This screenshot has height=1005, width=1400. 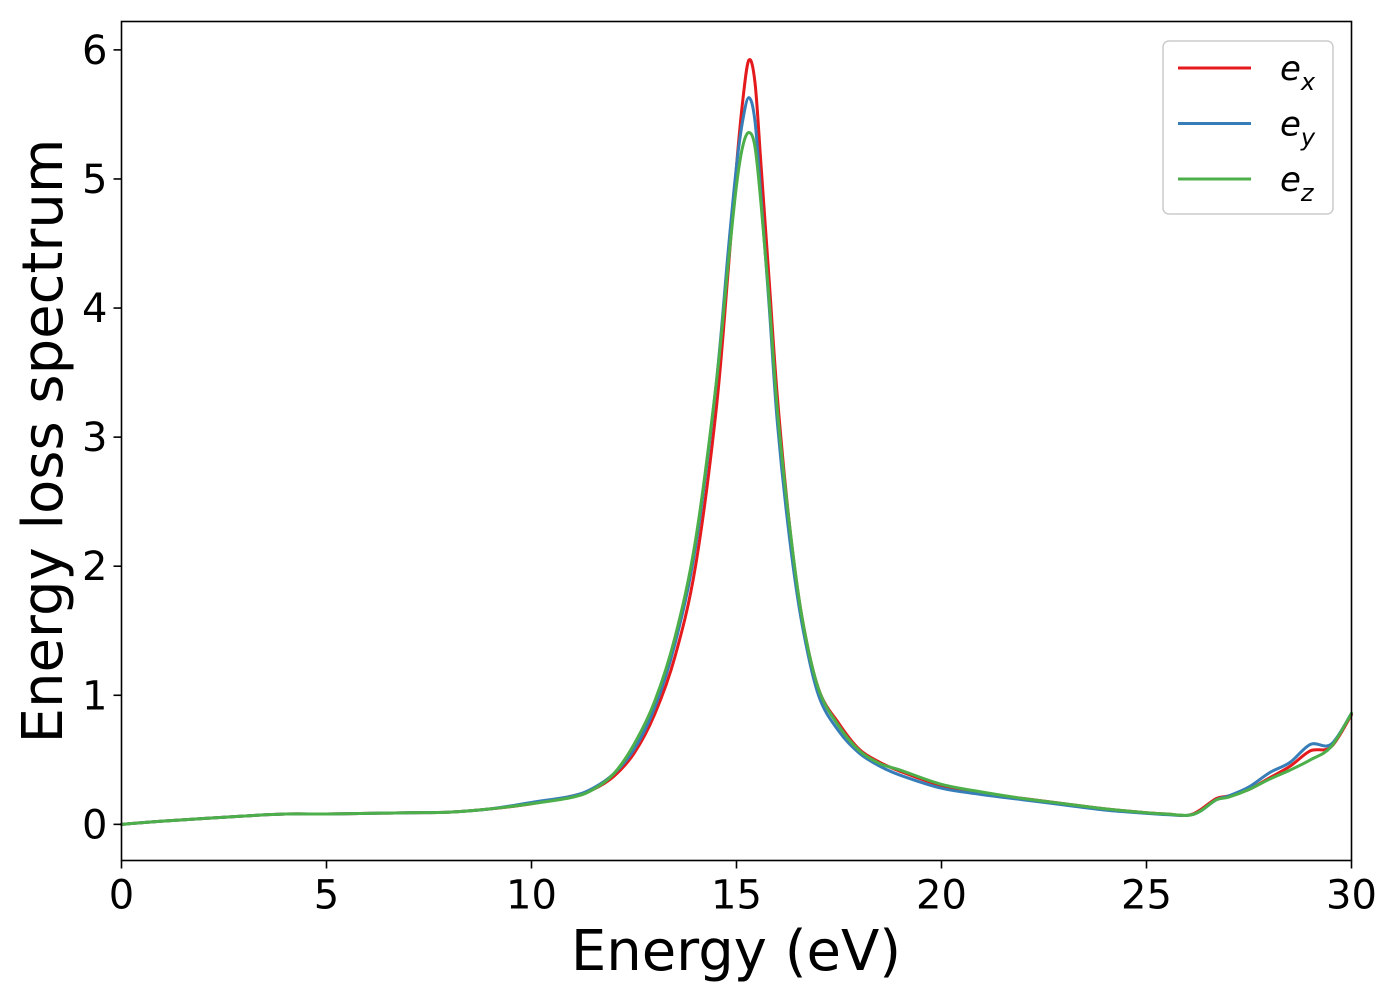 I want to click on legend-label: ey, so click(x=1298, y=128).